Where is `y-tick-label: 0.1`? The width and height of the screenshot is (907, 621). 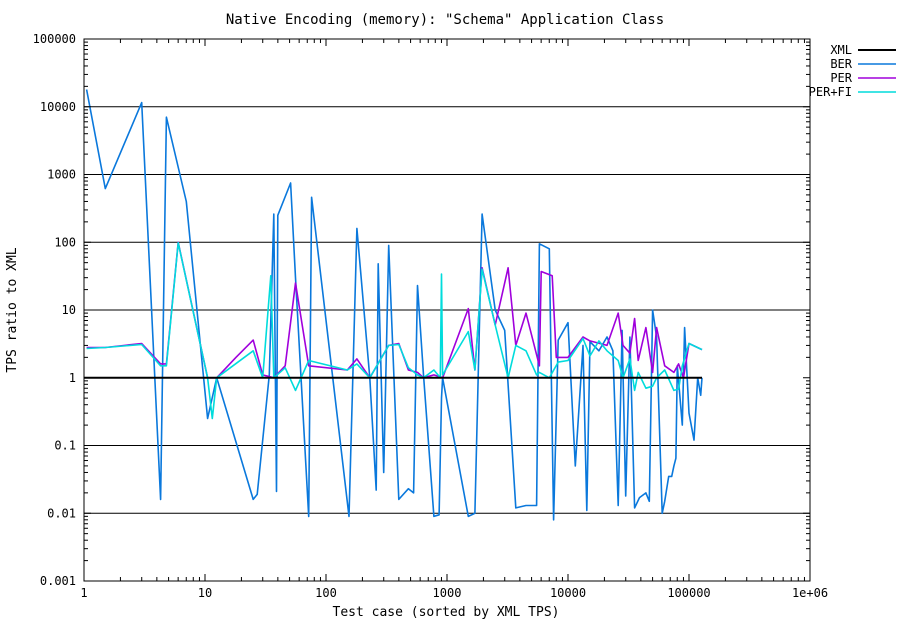
y-tick-label: 0.1 is located at coordinates (65, 446).